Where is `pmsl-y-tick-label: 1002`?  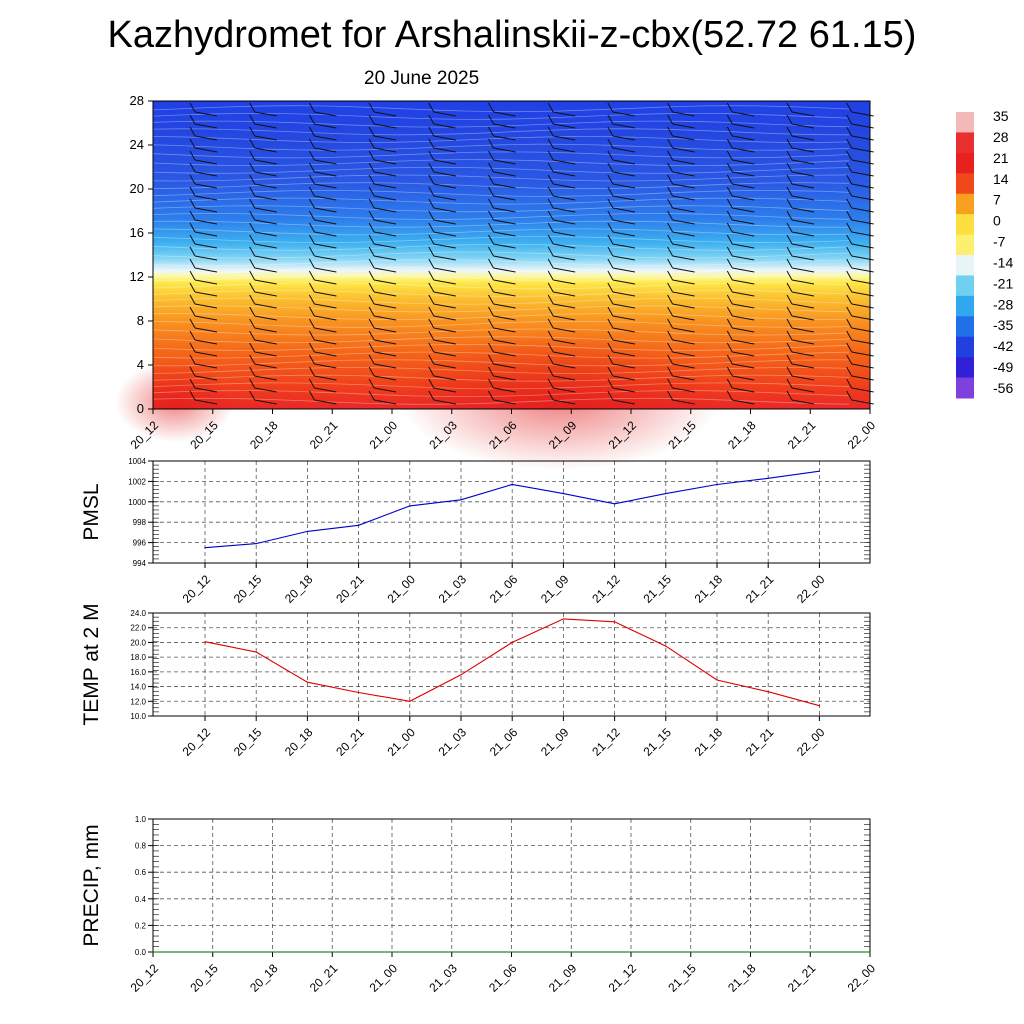
pmsl-y-tick-label: 1002 is located at coordinates (137, 481).